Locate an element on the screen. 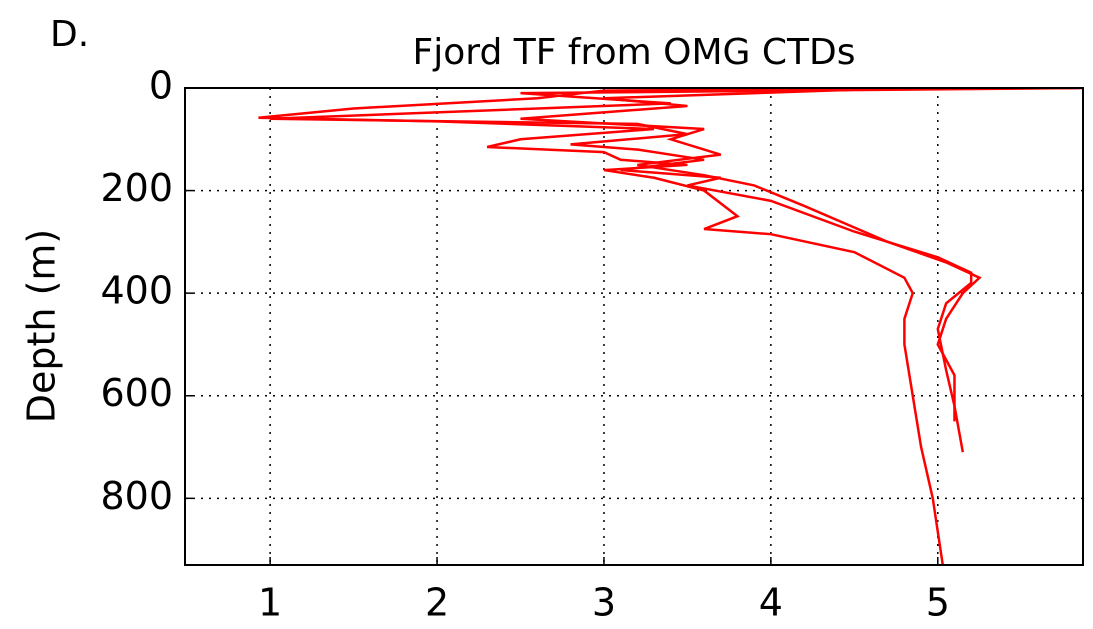 The width and height of the screenshot is (1093, 629). y-tick-label: 200 is located at coordinates (136, 188).